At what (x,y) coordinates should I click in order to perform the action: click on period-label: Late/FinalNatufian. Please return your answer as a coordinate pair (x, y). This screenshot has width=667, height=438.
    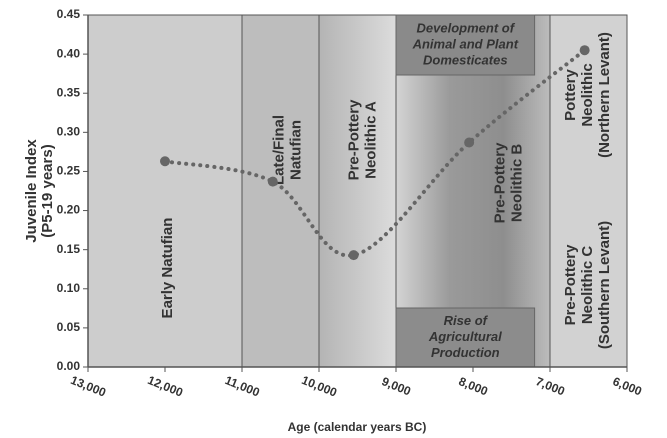
    Looking at the image, I should click on (287, 150).